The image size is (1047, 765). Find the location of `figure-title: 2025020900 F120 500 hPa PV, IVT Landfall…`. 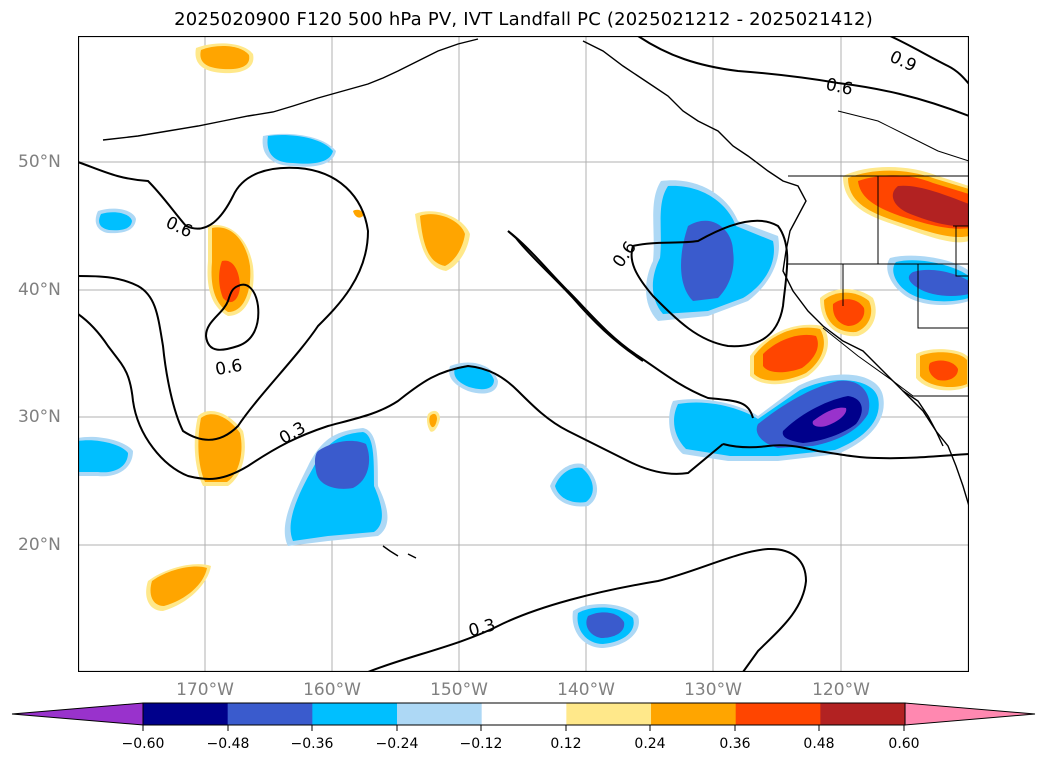

figure-title: 2025020900 F120 500 hPa PV, IVT Landfall… is located at coordinates (523, 19).